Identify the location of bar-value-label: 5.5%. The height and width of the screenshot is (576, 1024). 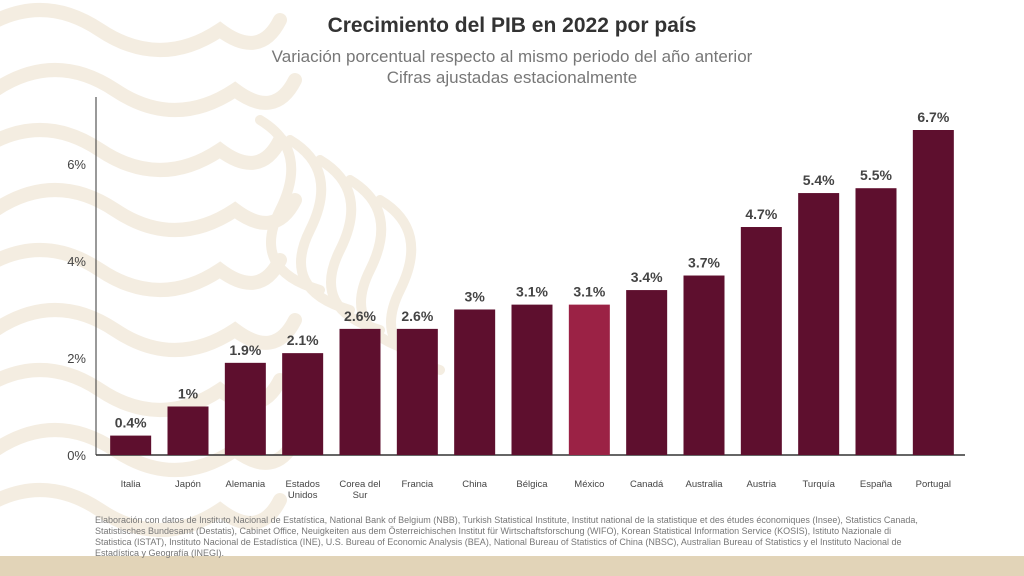
(876, 175).